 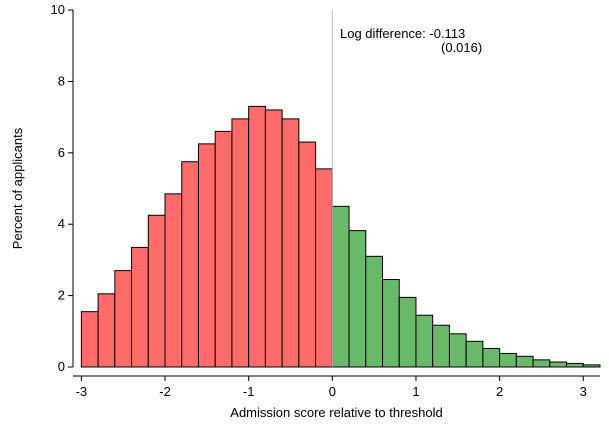 What do you see at coordinates (62, 188) in the screenshot?
I see `y-axis: 0 2 4 6 8 10` at bounding box center [62, 188].